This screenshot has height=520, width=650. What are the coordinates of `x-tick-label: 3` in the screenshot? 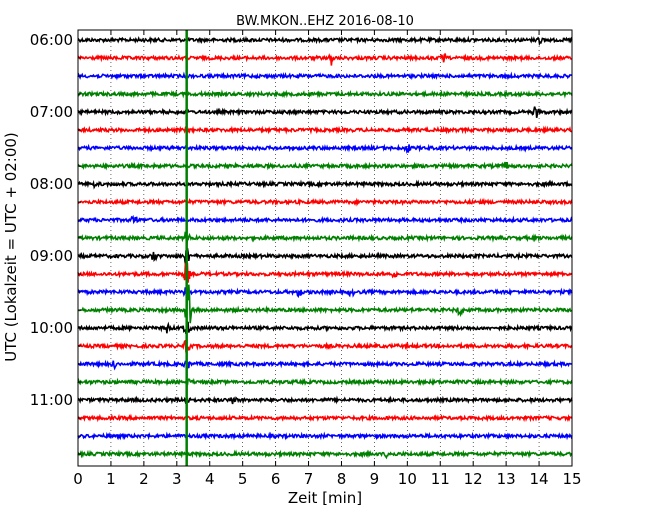 It's located at (177, 479).